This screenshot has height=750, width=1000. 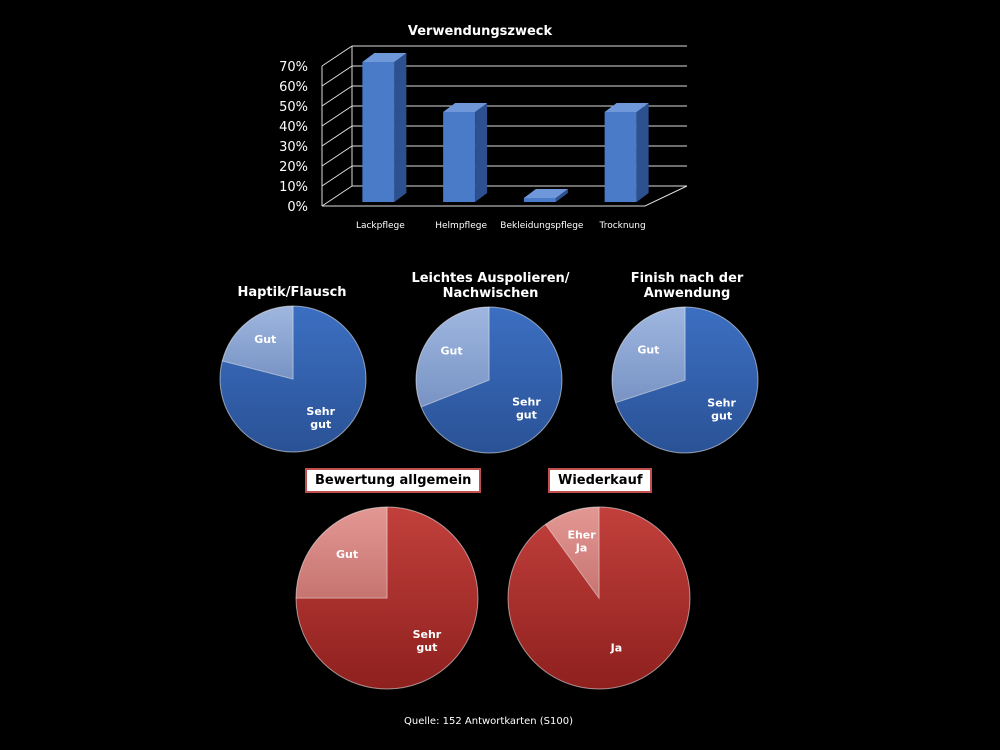 What do you see at coordinates (293, 167) in the screenshot?
I see `y-tick-label: 20%` at bounding box center [293, 167].